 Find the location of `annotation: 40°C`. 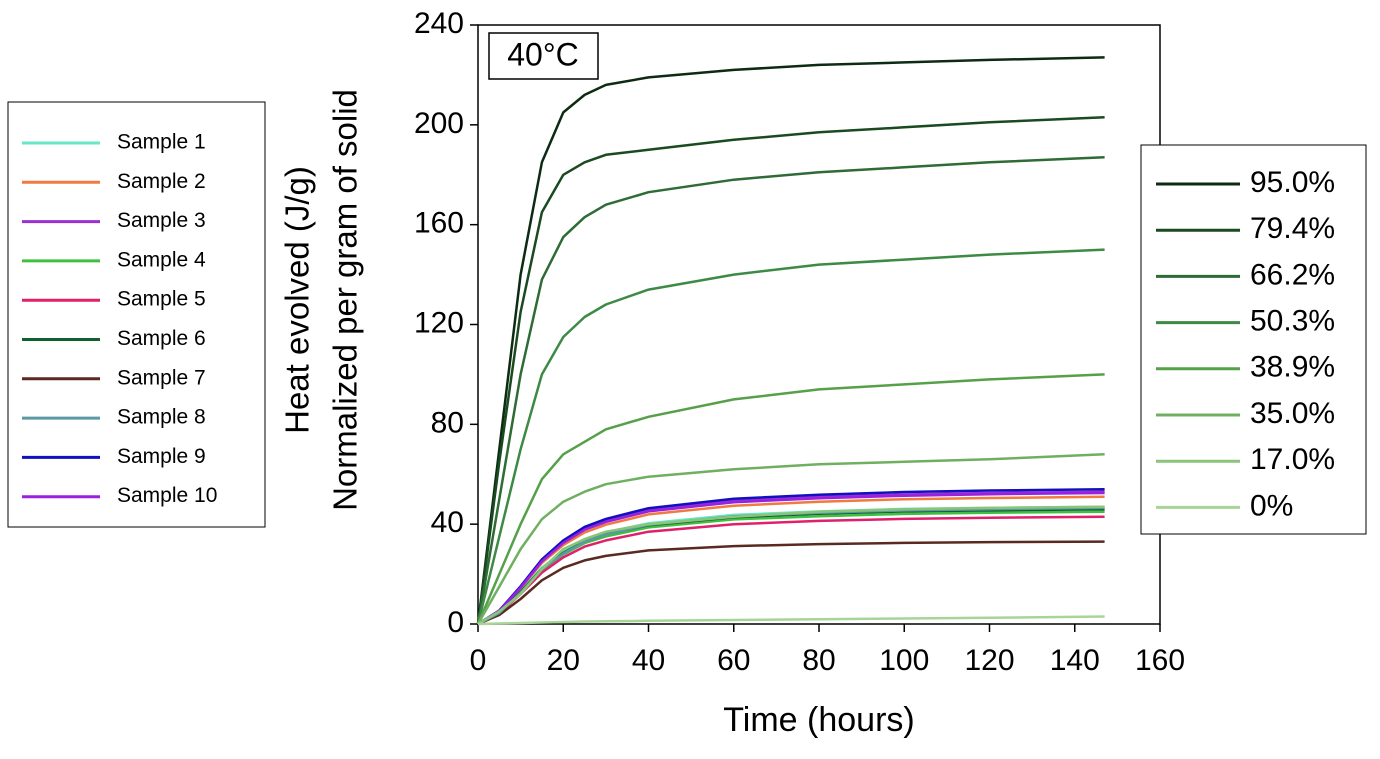

annotation: 40°C is located at coordinates (543, 54).